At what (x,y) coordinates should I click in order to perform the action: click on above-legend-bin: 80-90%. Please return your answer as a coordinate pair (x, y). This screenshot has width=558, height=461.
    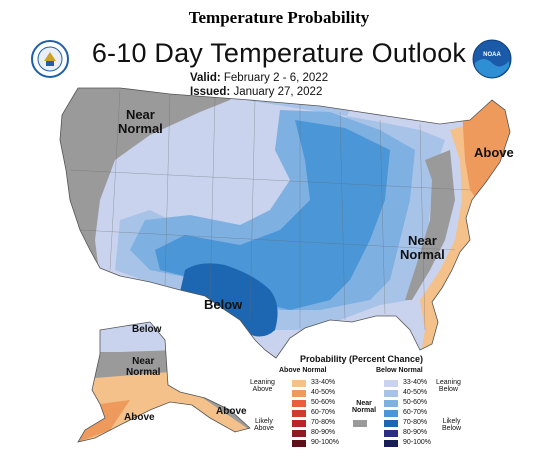
    Looking at the image, I should click on (323, 432).